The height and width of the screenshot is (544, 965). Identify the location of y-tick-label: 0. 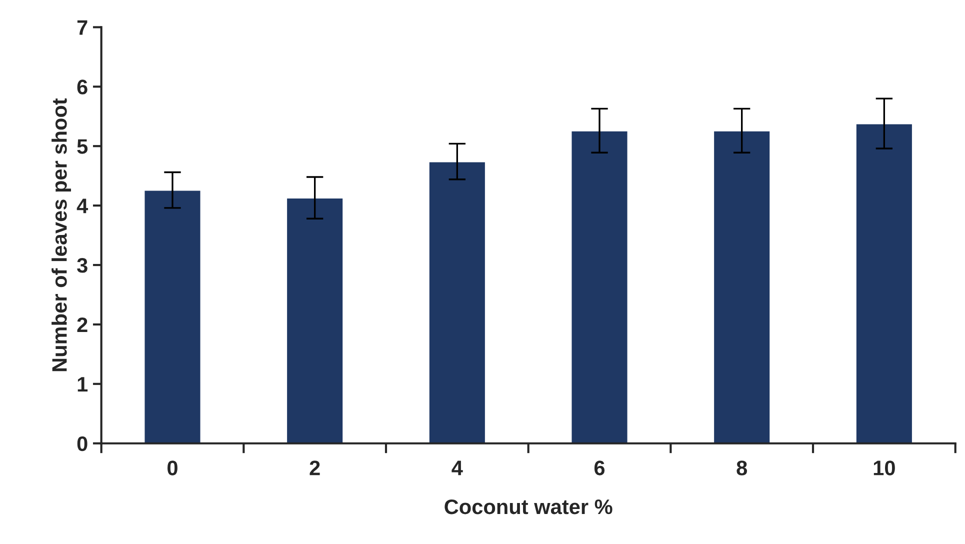
(82, 444).